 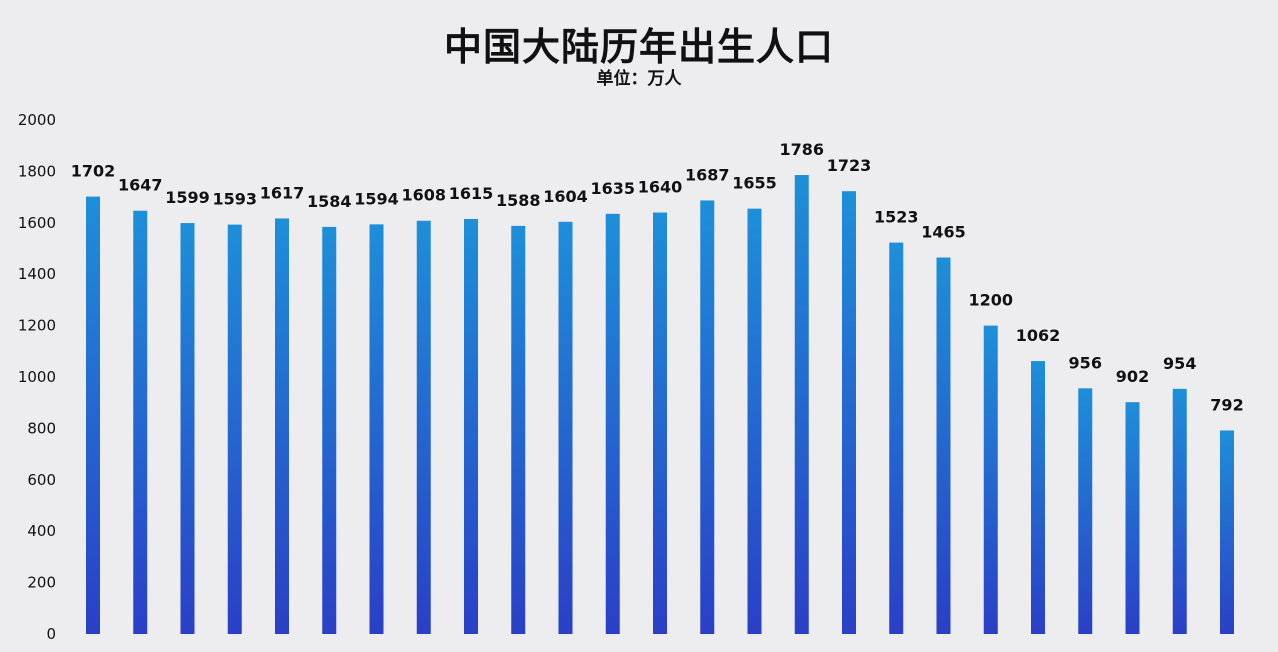 I want to click on data-label: 1723, so click(x=849, y=165).